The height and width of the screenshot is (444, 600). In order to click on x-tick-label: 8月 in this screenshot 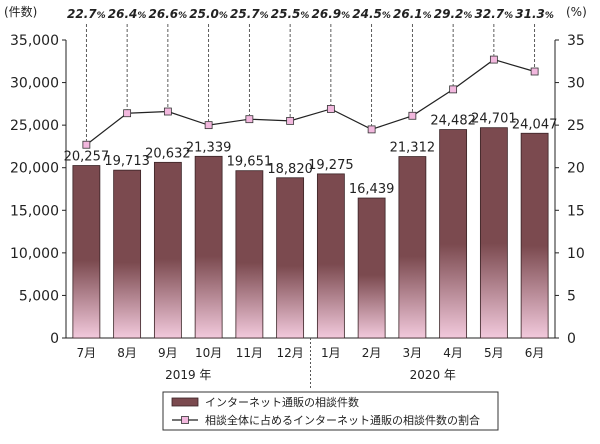, I will do `click(127, 353)`.